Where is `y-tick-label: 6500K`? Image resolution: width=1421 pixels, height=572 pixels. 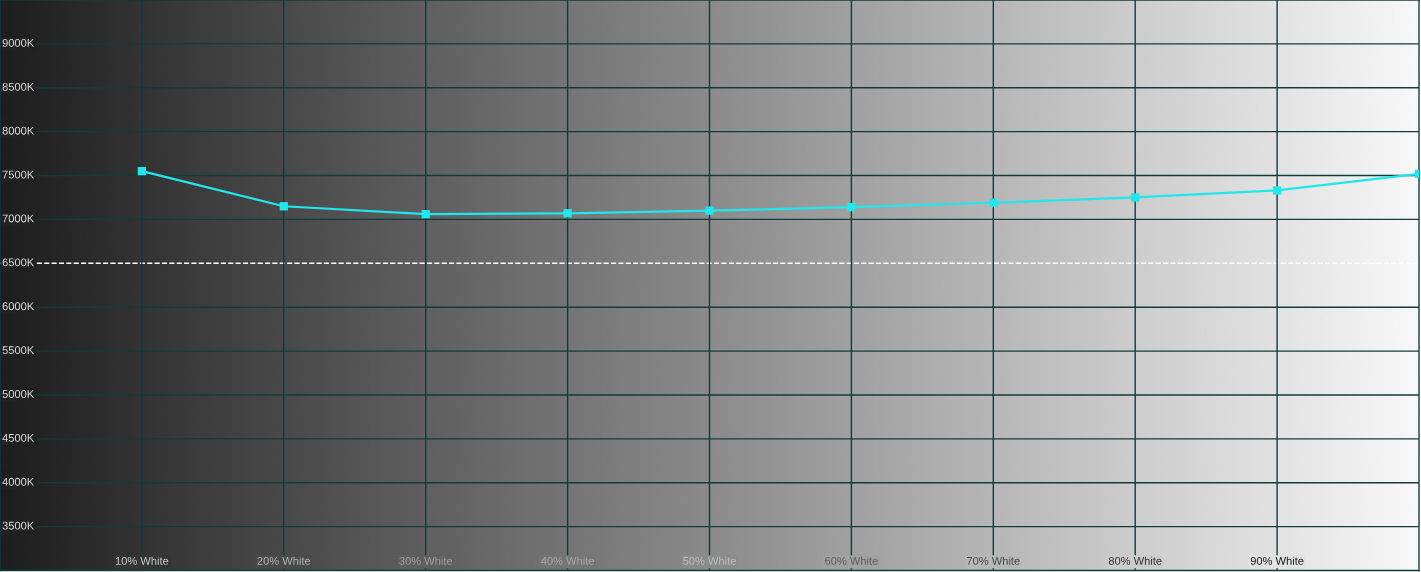 y-tick-label: 6500K is located at coordinates (18, 262).